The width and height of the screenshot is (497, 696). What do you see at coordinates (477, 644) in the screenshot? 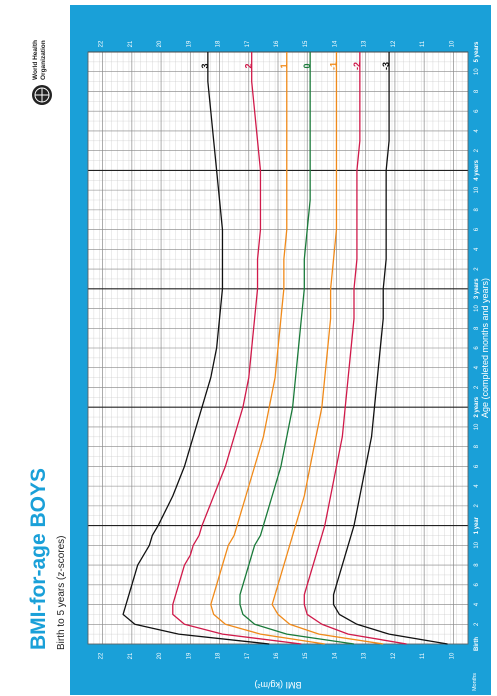
I see `birth-label: Birth` at bounding box center [477, 644].